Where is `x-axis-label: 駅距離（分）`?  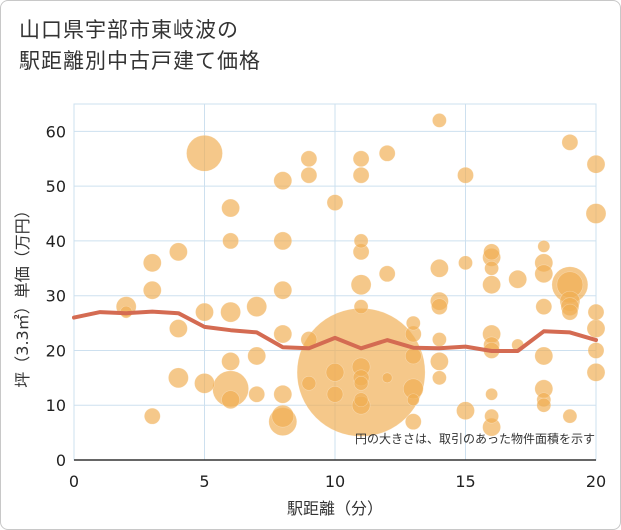 x-axis-label: 駅距離（分） is located at coordinates (335, 508).